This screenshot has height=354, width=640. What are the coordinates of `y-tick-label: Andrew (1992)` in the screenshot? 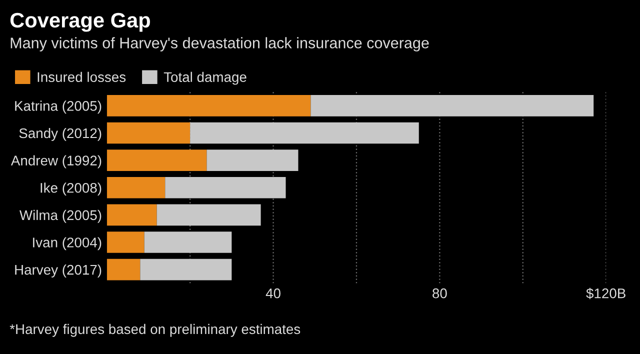 It's located at (56, 161).